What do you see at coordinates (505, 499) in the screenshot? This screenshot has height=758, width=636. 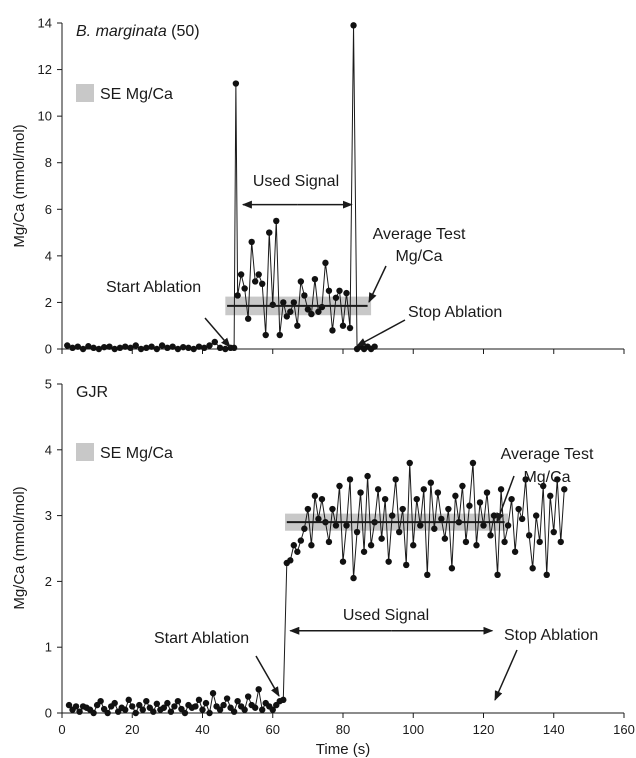 I see `average-arrow` at bounding box center [505, 499].